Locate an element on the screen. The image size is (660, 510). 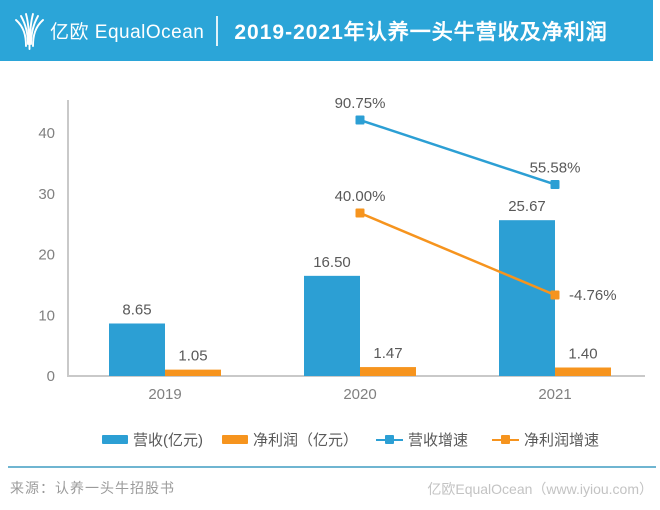
marker-营收增速-2021 is located at coordinates (555, 184).